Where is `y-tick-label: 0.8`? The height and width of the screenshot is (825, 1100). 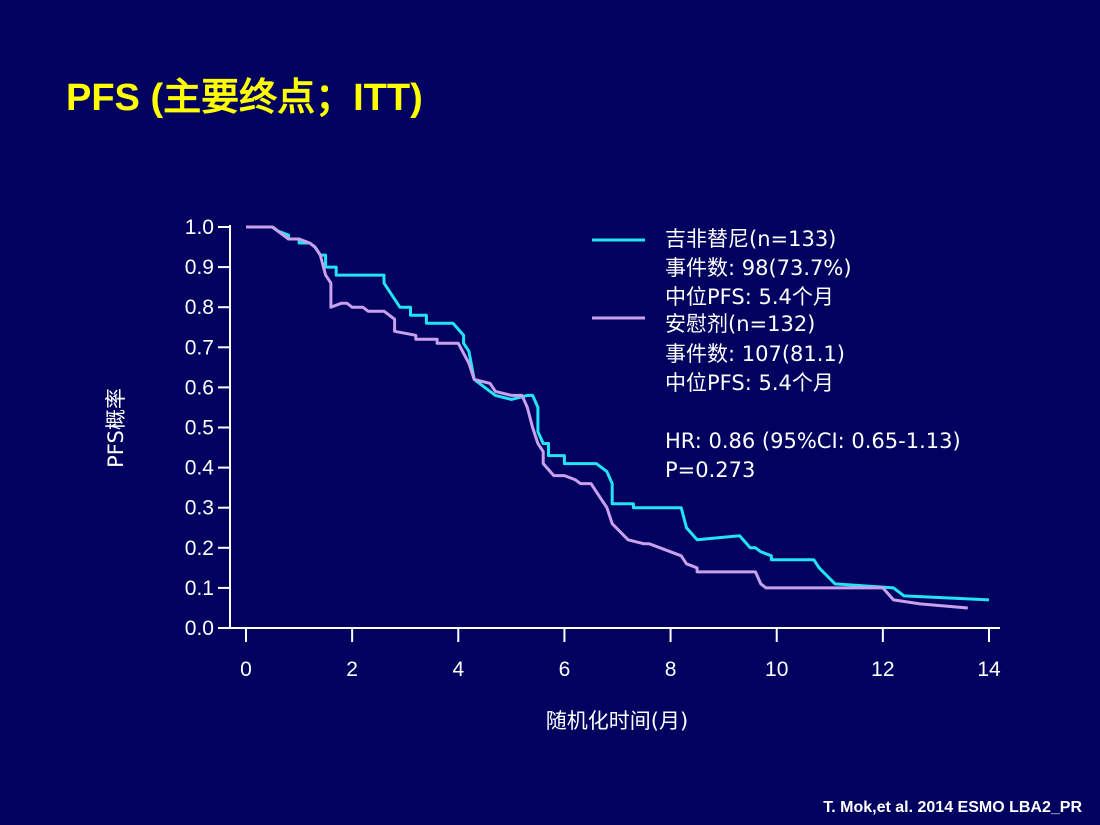 y-tick-label: 0.8 is located at coordinates (199, 307).